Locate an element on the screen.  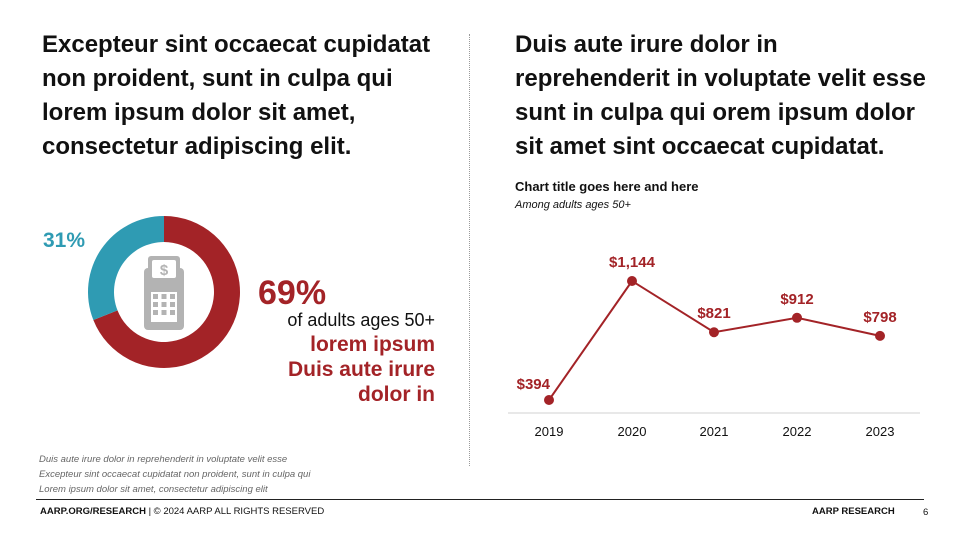
donut-desc-line1: of adults ages 50+ is located at coordinates (361, 320).